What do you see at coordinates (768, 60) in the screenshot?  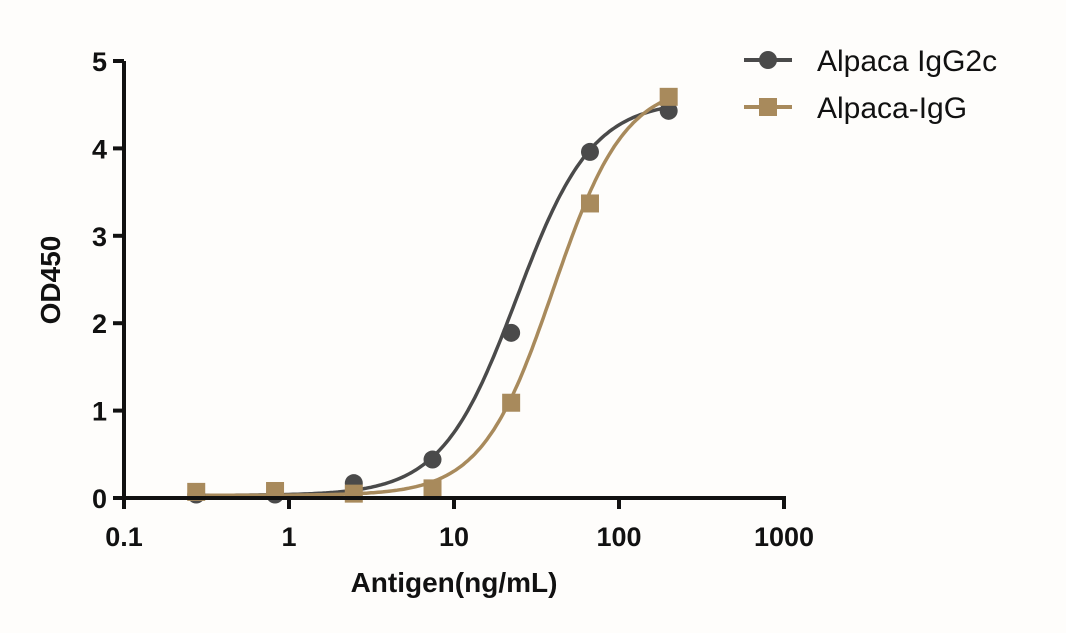 I see `legend-circle-icon` at bounding box center [768, 60].